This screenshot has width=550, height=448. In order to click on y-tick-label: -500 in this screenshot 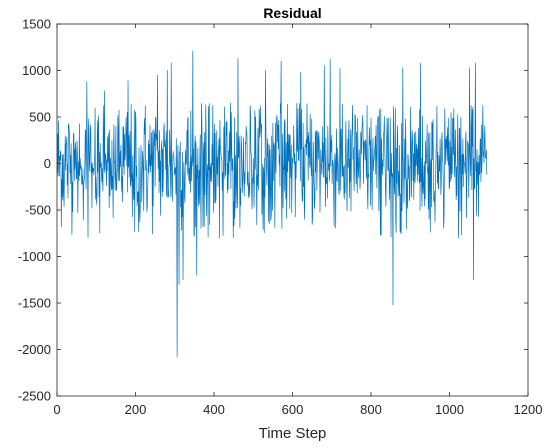, I will do `click(38, 210)`.